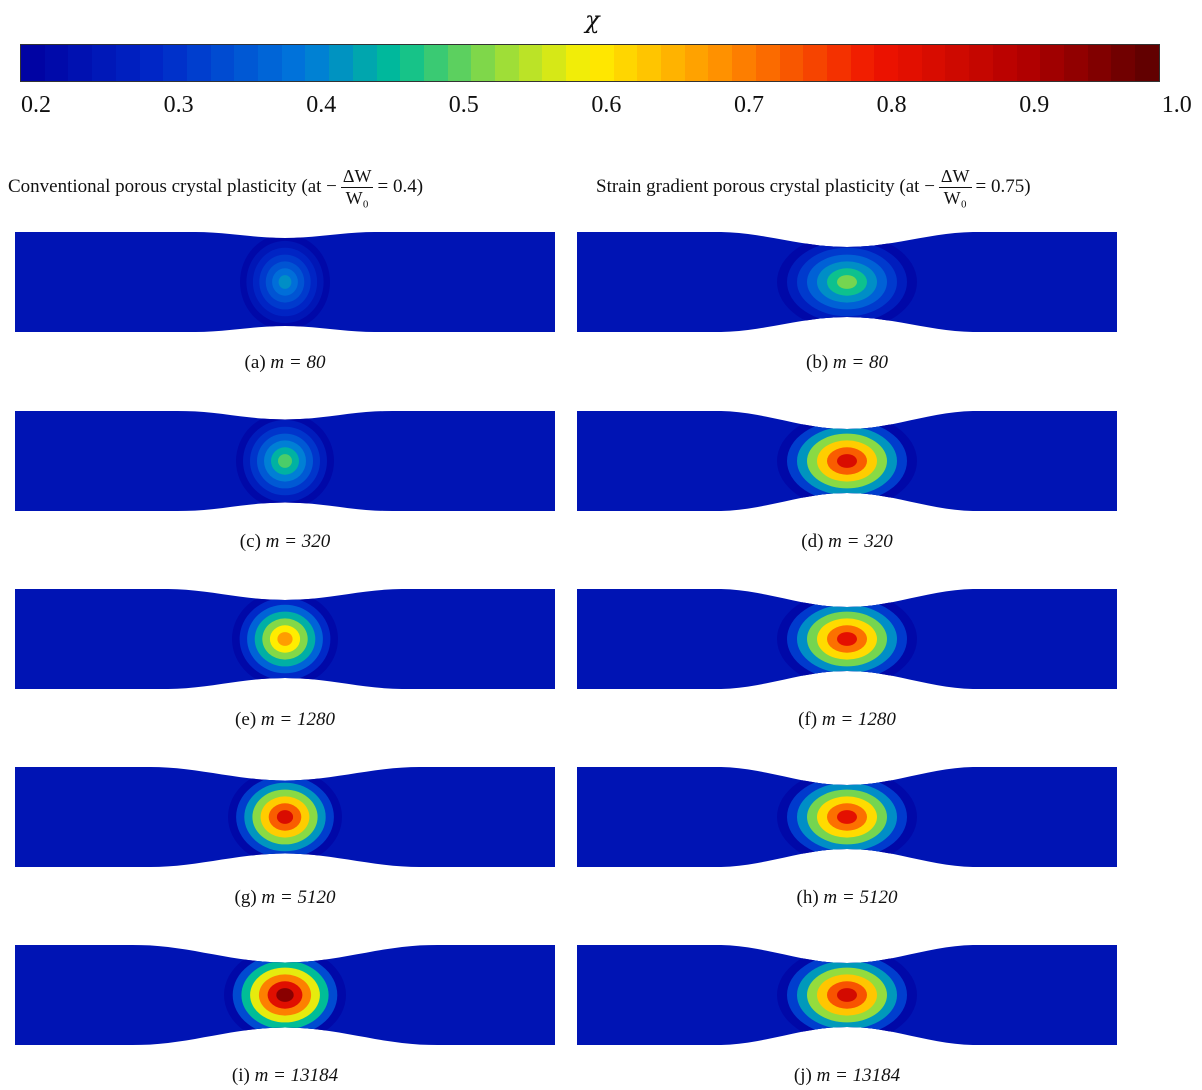 This screenshot has height=1090, width=1202. I want to click on panel-label: (b), so click(819, 362).